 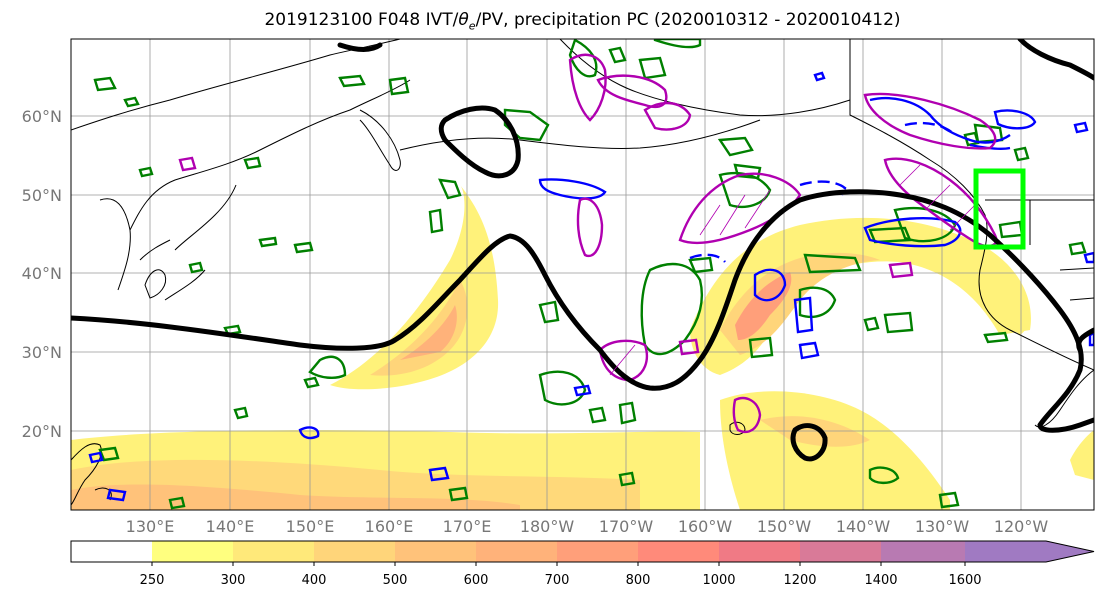 I want to click on colorbar-tick-300: 300, so click(x=233, y=580).